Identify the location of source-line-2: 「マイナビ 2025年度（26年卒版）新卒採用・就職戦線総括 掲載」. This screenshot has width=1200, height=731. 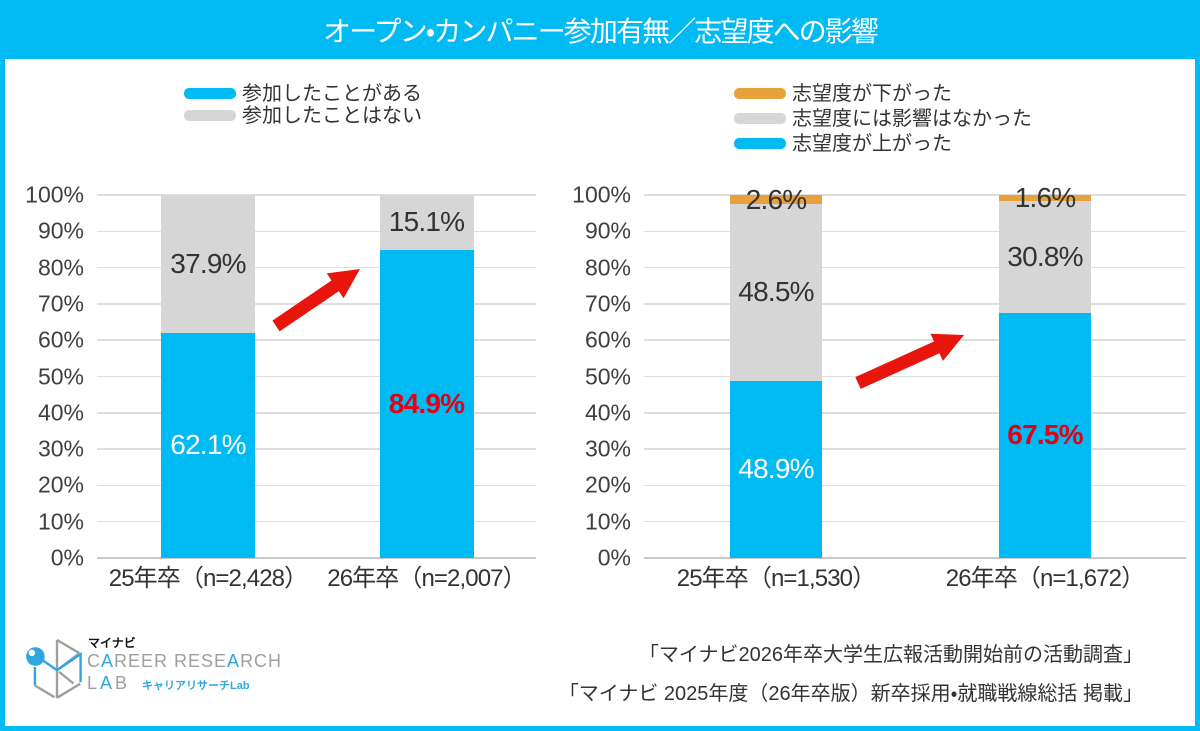
(850, 694).